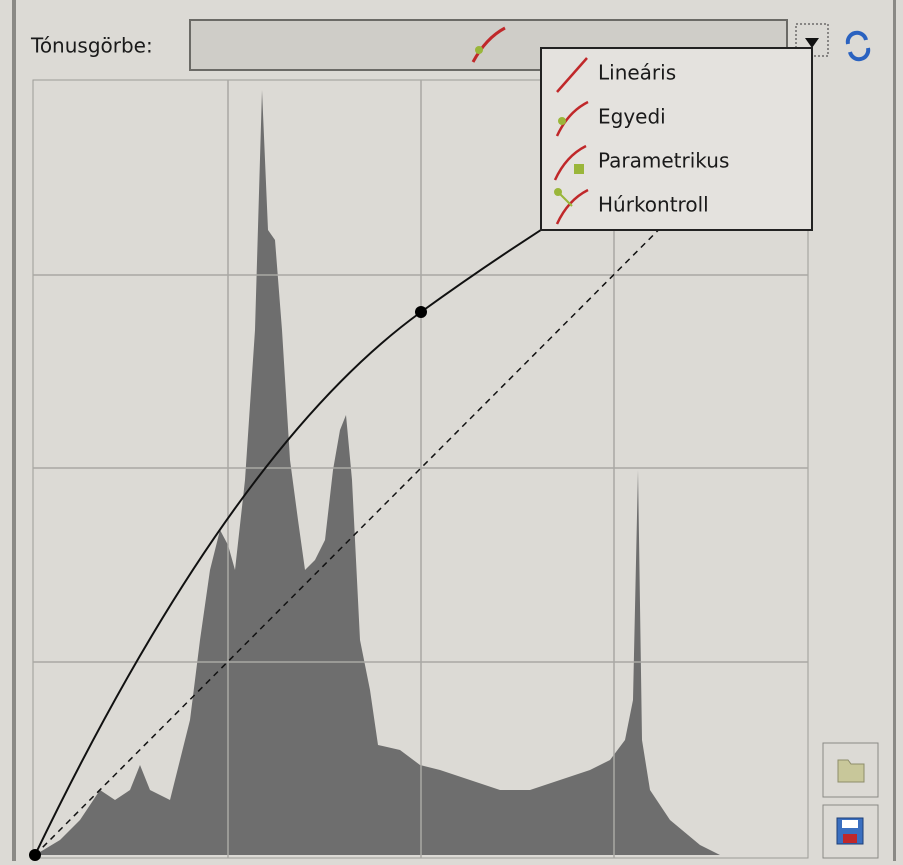 The height and width of the screenshot is (865, 903). I want to click on save-icon-shutter, so click(850, 838).